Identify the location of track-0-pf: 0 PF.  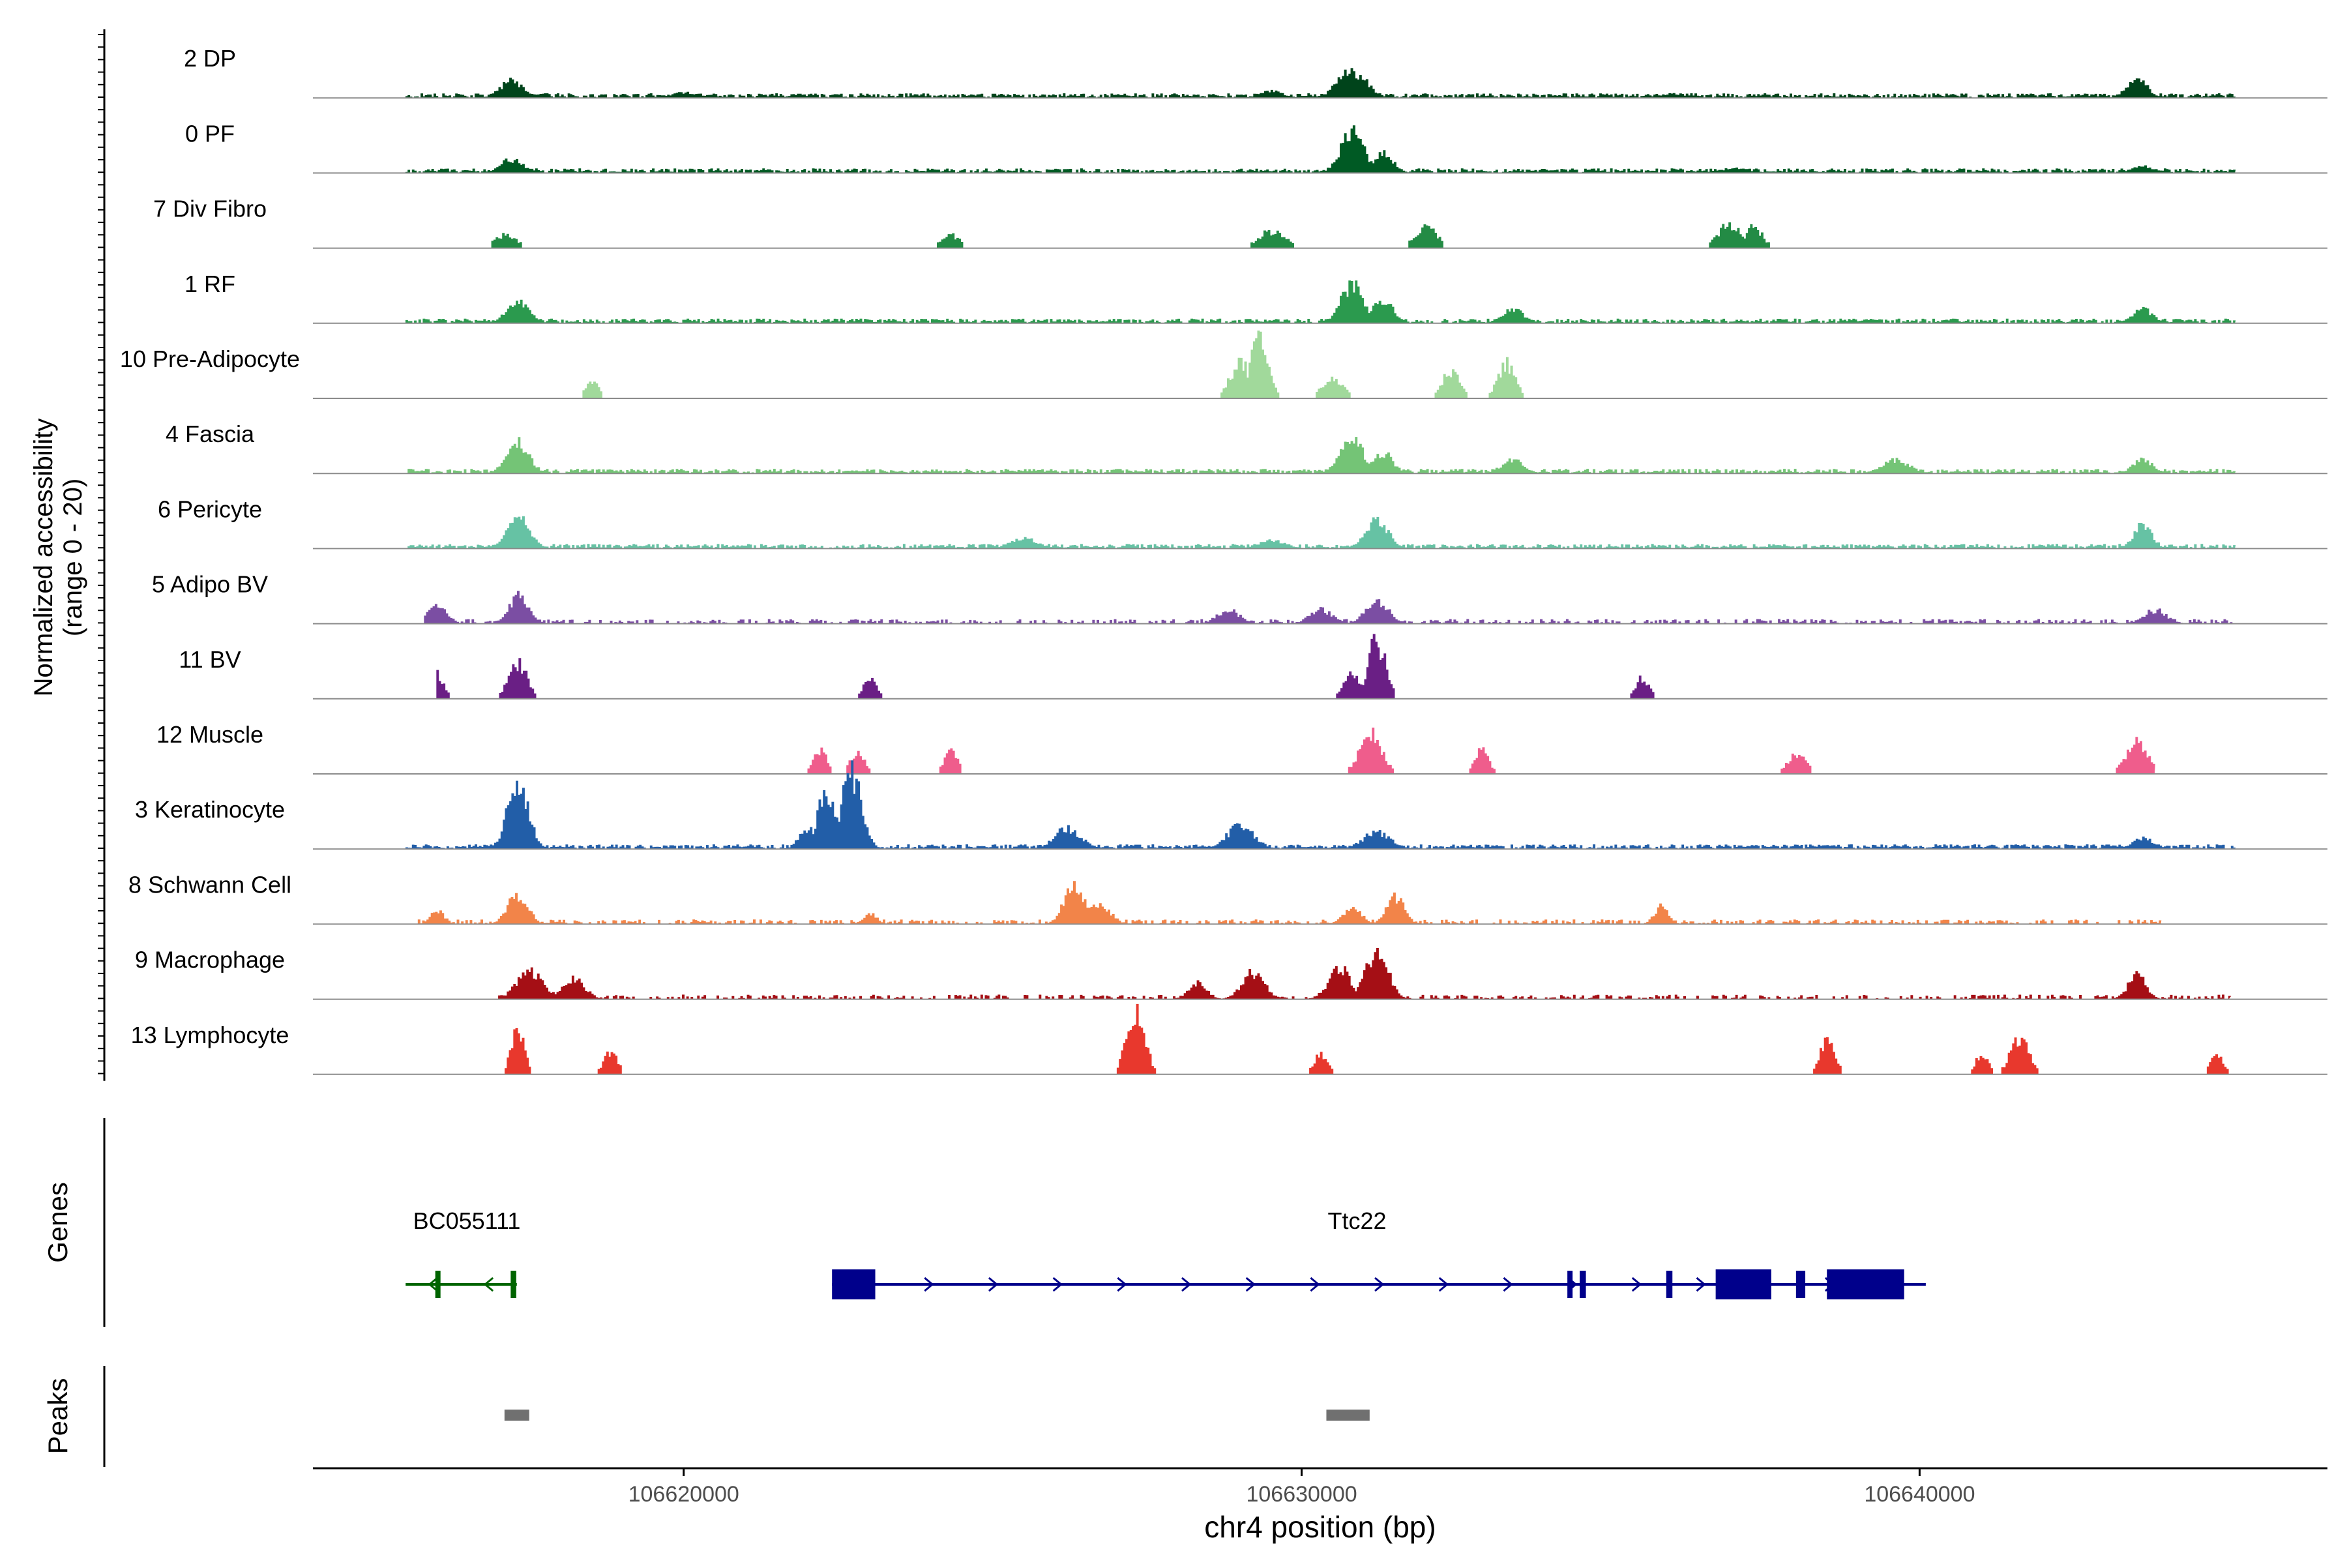
(1256, 147).